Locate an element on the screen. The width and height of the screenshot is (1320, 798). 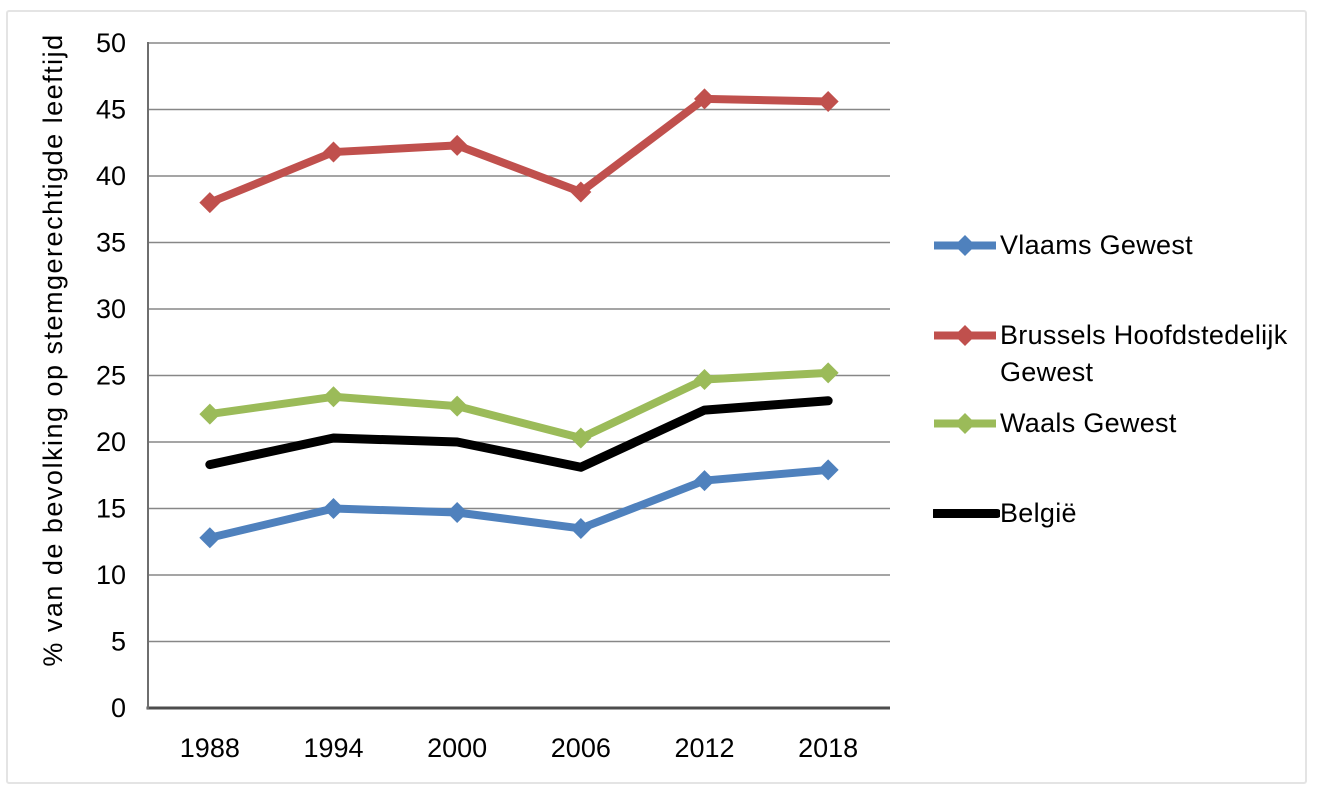
legend-marker-belgie-icon is located at coordinates (966, 513).